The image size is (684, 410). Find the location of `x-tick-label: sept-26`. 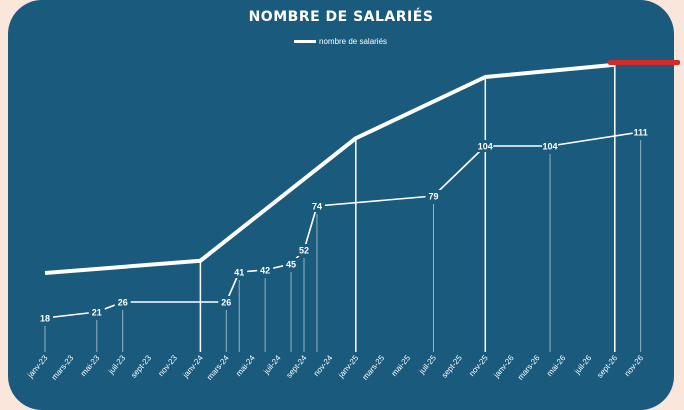

x-tick-label: sept-26 is located at coordinates (607, 366).